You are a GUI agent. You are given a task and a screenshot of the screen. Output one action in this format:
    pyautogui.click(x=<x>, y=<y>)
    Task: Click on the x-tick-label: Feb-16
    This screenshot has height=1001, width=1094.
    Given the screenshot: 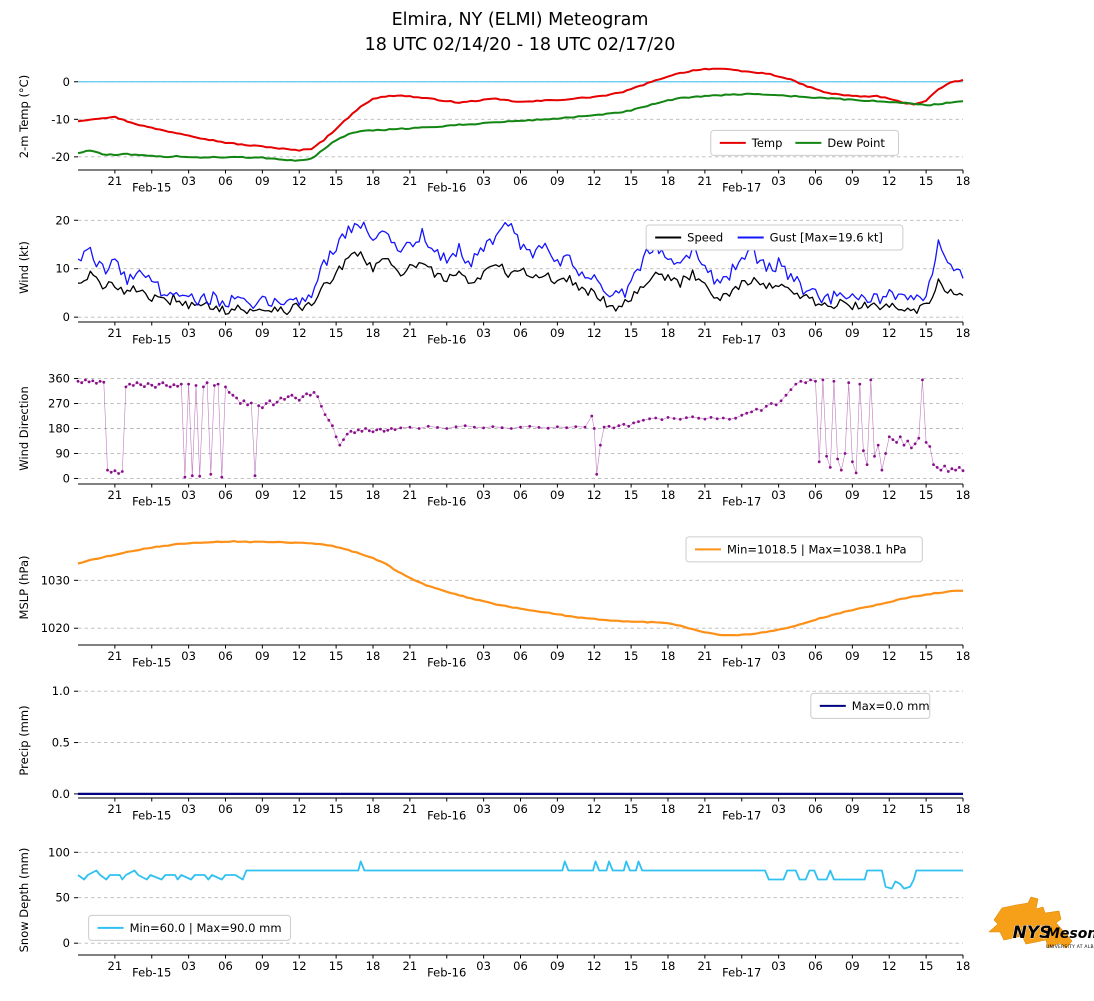 What is the action you would take?
    pyautogui.click(x=446, y=340)
    